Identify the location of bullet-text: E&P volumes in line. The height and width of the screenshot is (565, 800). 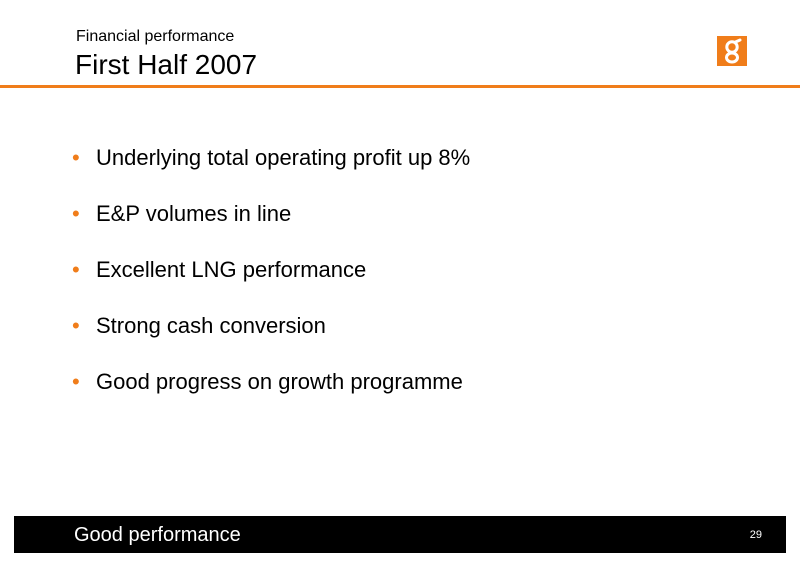
(194, 213).